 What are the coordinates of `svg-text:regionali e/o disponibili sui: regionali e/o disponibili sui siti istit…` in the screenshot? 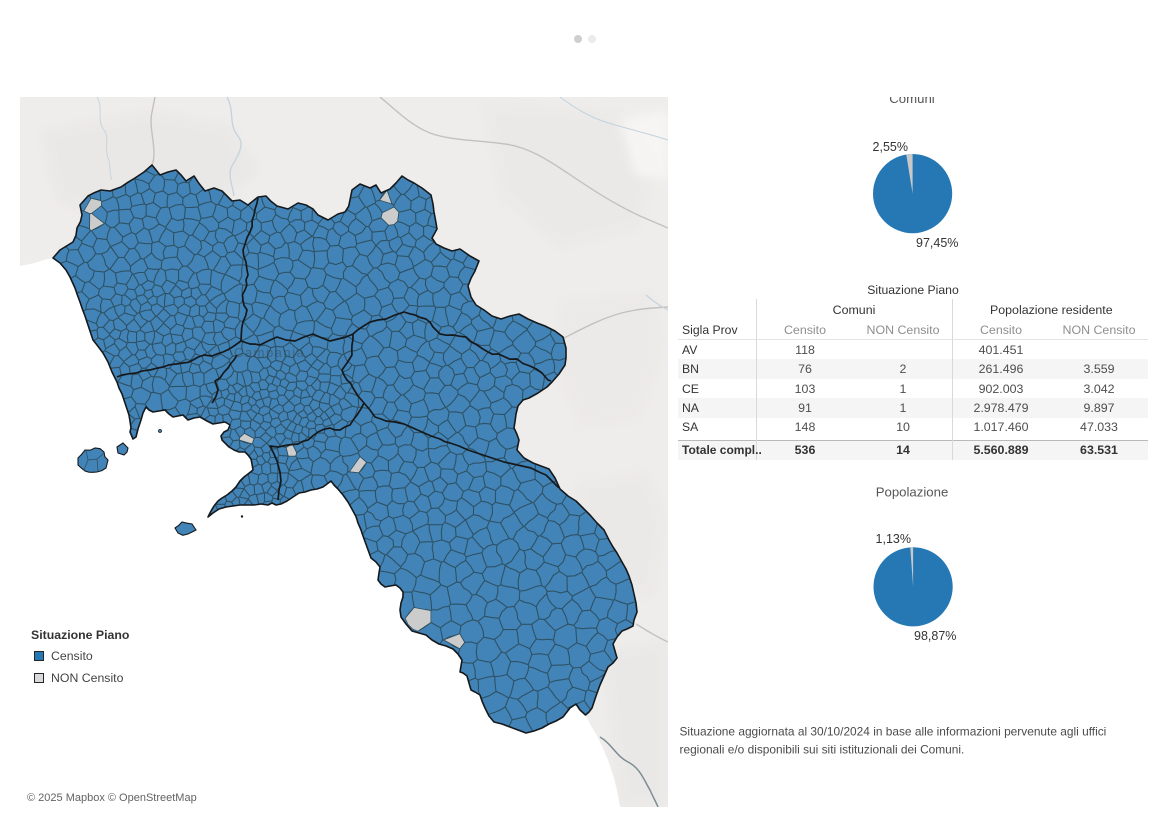 It's located at (822, 750).